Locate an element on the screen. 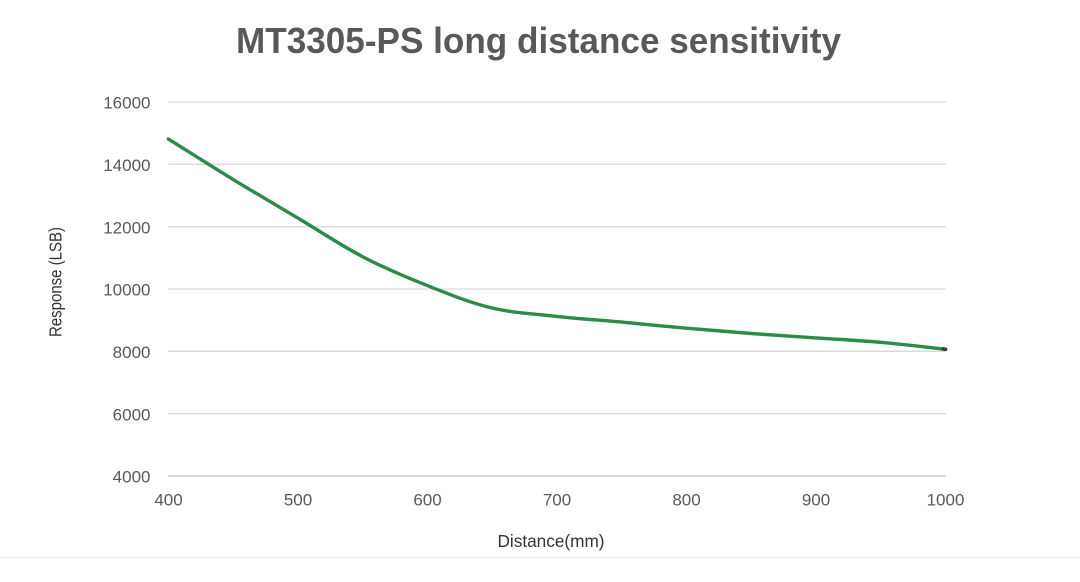 The image size is (1080, 582). svg-text: 600 is located at coordinates (427, 500).